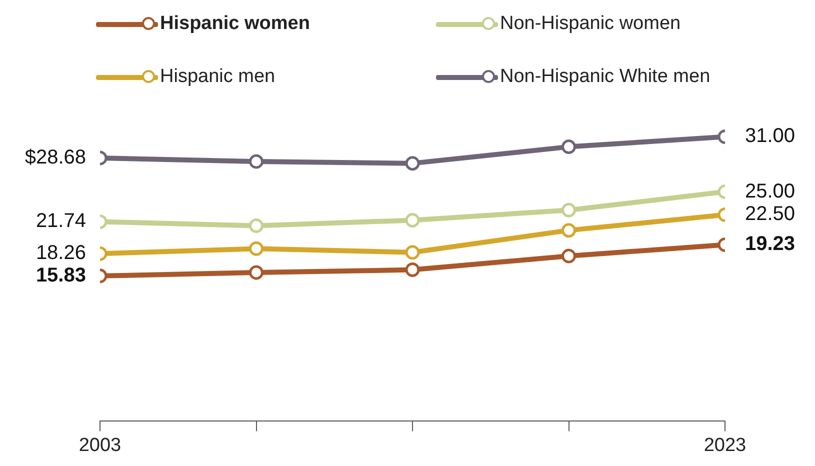 This screenshot has width=815, height=466. I want to click on data-label: 18.26, so click(61, 253).